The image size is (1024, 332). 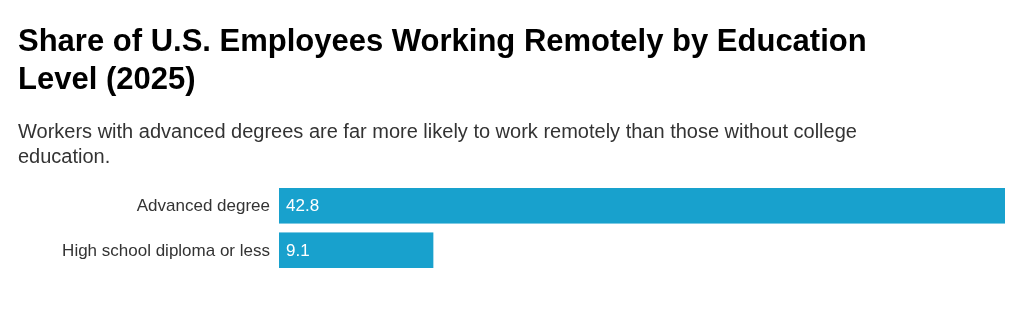 I want to click on data-label: 42.8, so click(x=303, y=206).